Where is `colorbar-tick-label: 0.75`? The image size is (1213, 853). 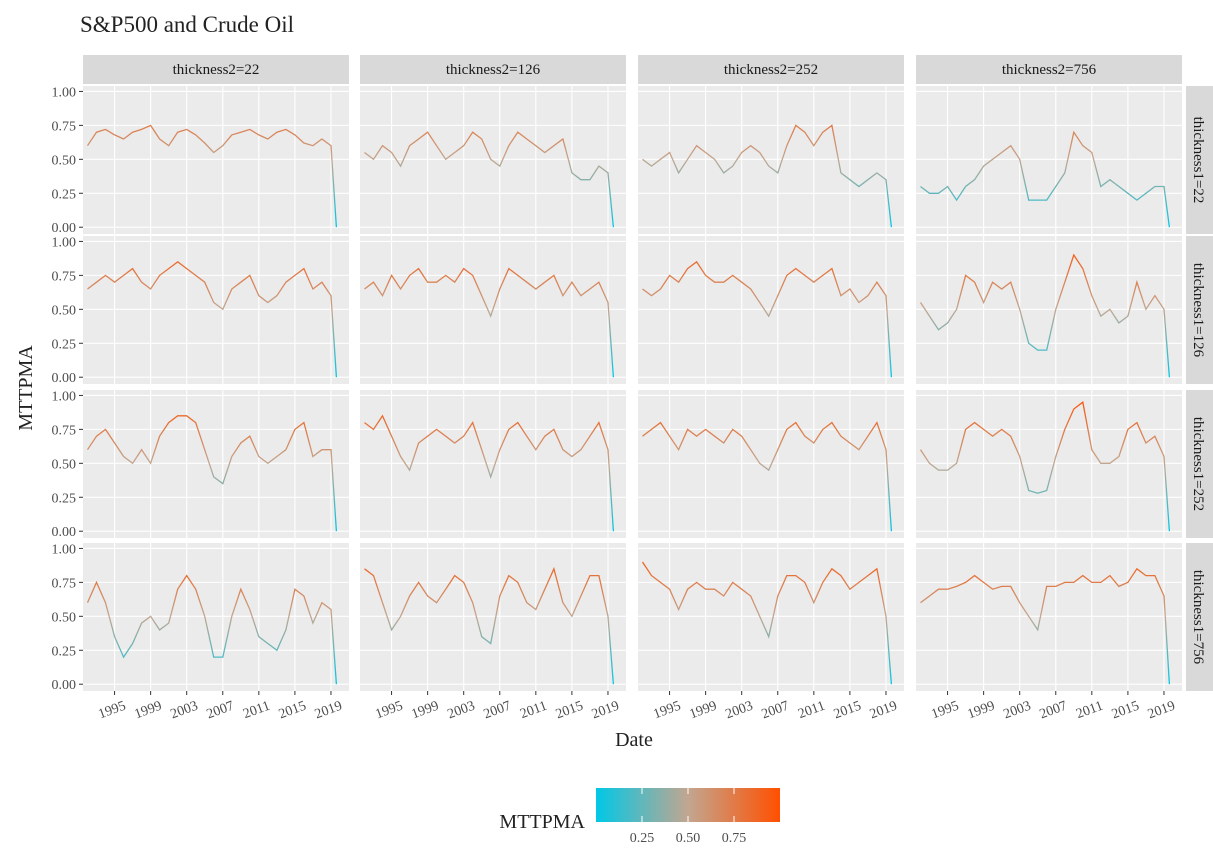
colorbar-tick-label: 0.75 is located at coordinates (734, 838).